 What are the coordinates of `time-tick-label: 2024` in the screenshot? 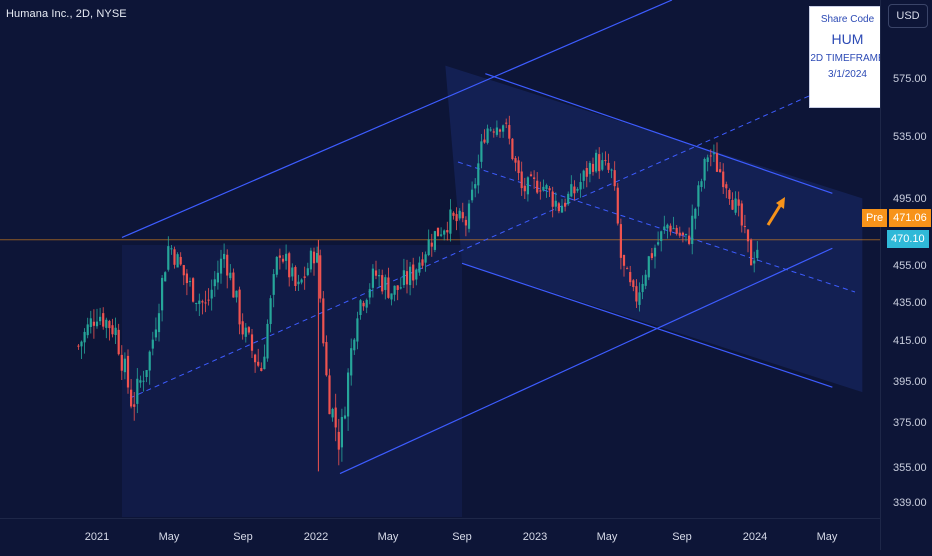 It's located at (755, 537).